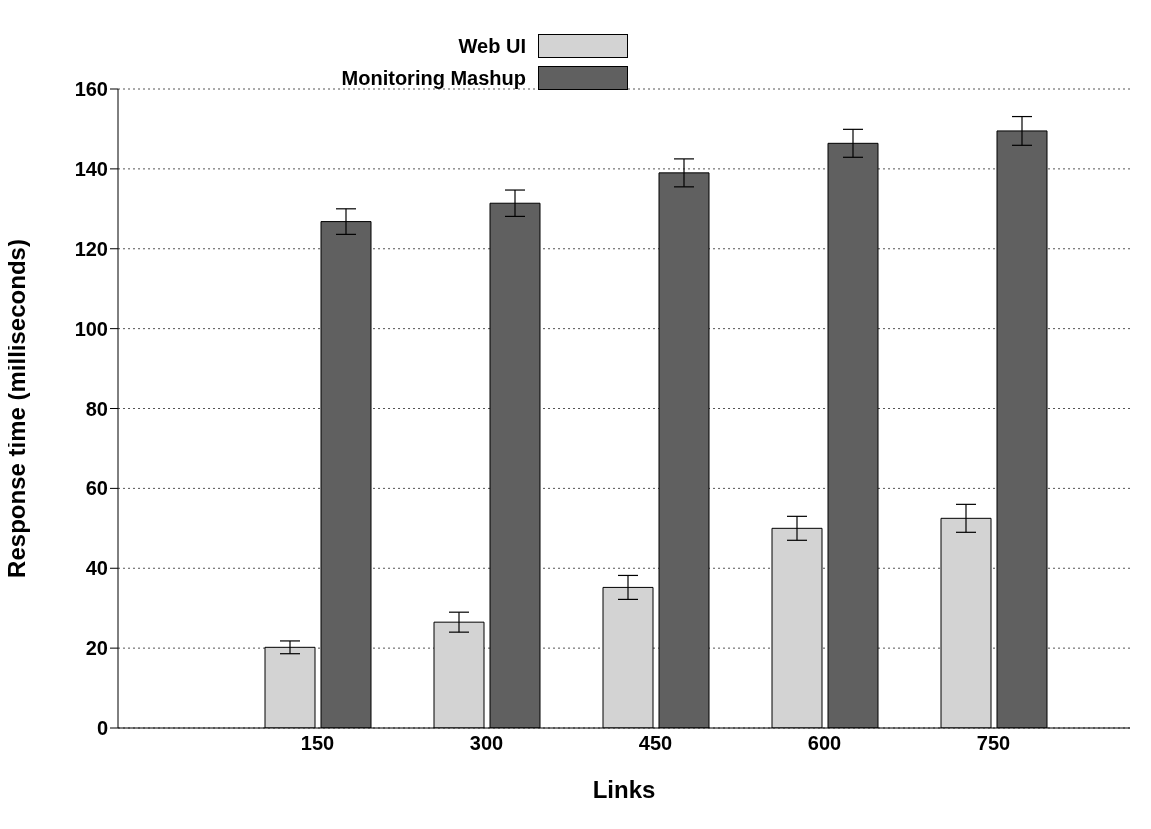  I want to click on y-tick-label: 120, so click(91, 248).